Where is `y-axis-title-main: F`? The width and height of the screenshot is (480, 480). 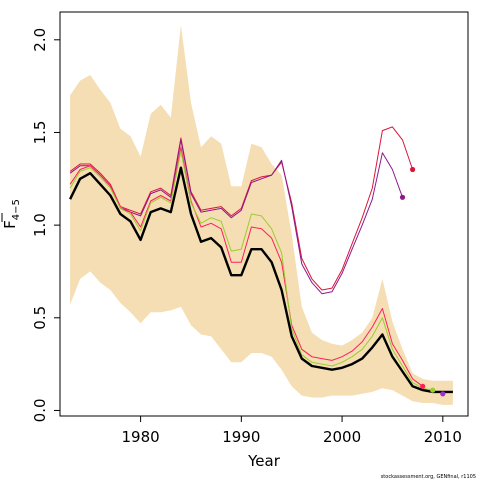
y-axis-title-main: F is located at coordinates (10, 224).